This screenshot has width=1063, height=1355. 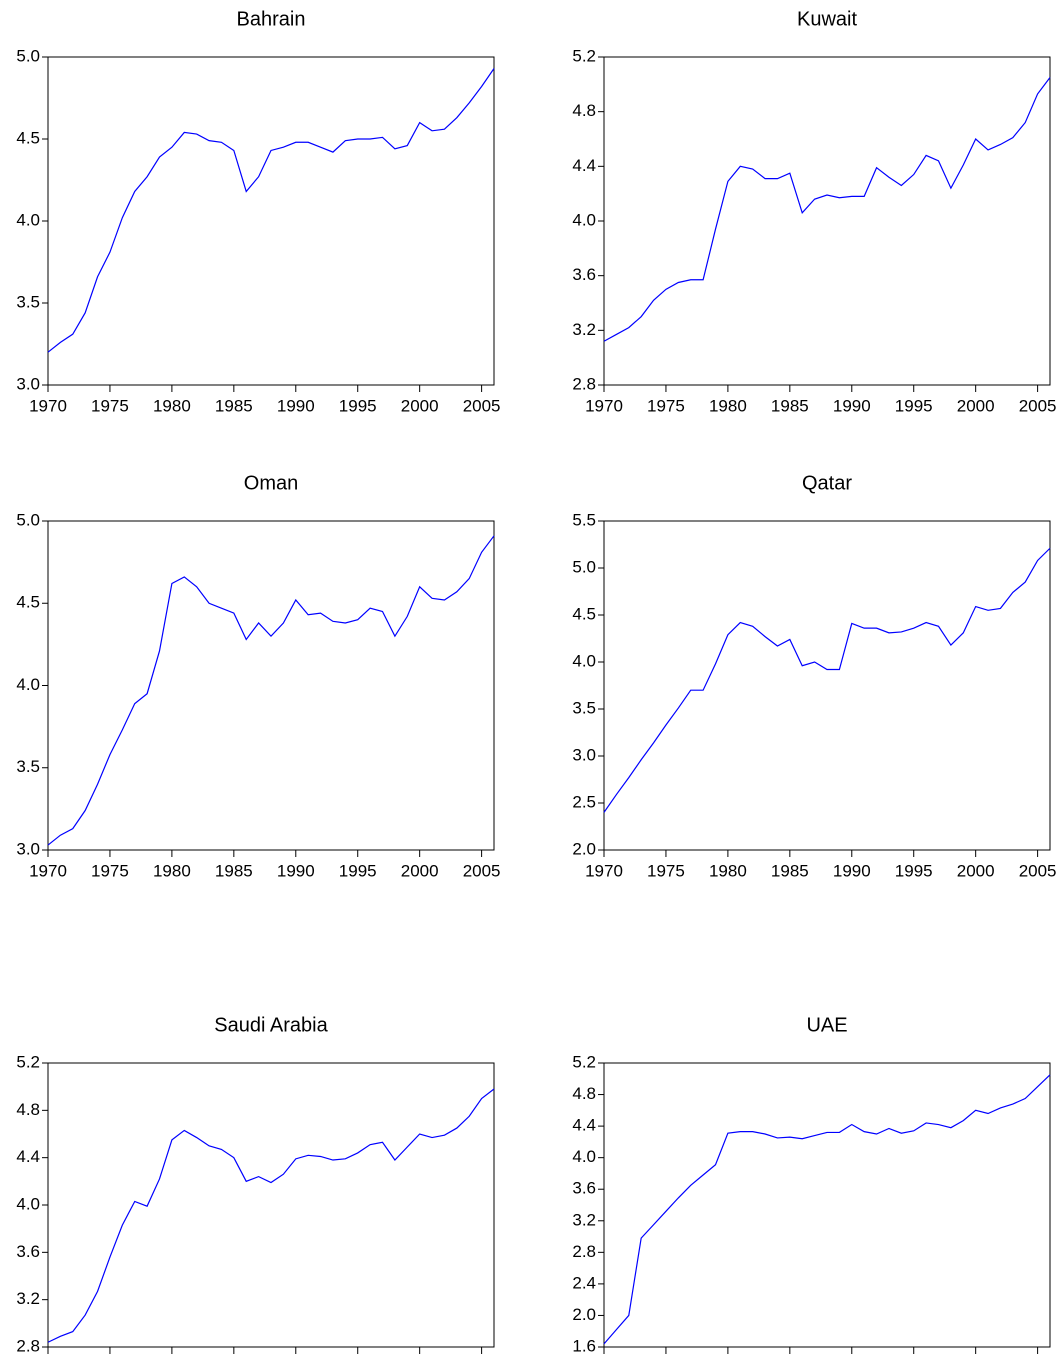 I want to click on y-tick-label: 1.6, so click(x=584, y=1345).